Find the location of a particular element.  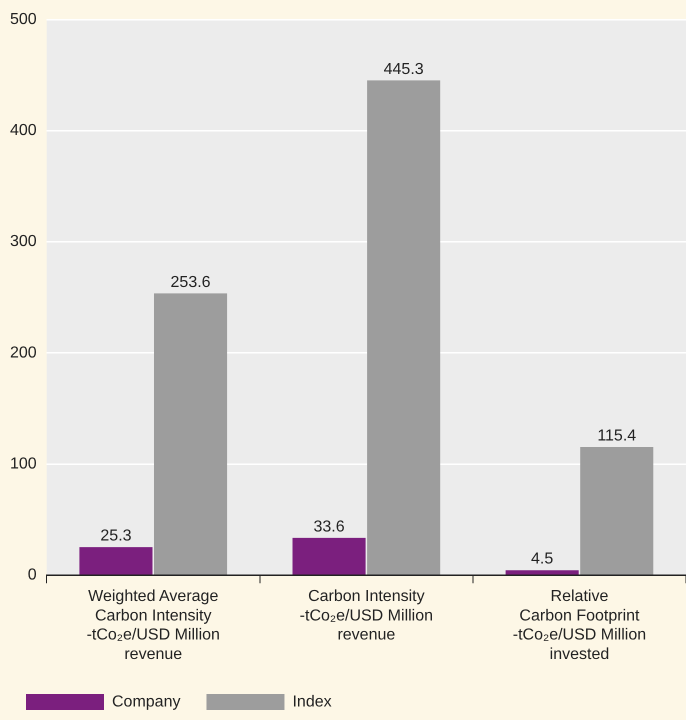

data-label: 25.3 is located at coordinates (116, 535).